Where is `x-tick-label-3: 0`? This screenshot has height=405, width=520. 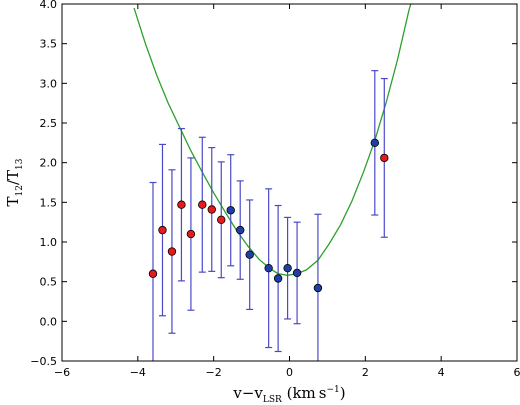 x-tick-label-3: 0 is located at coordinates (289, 372).